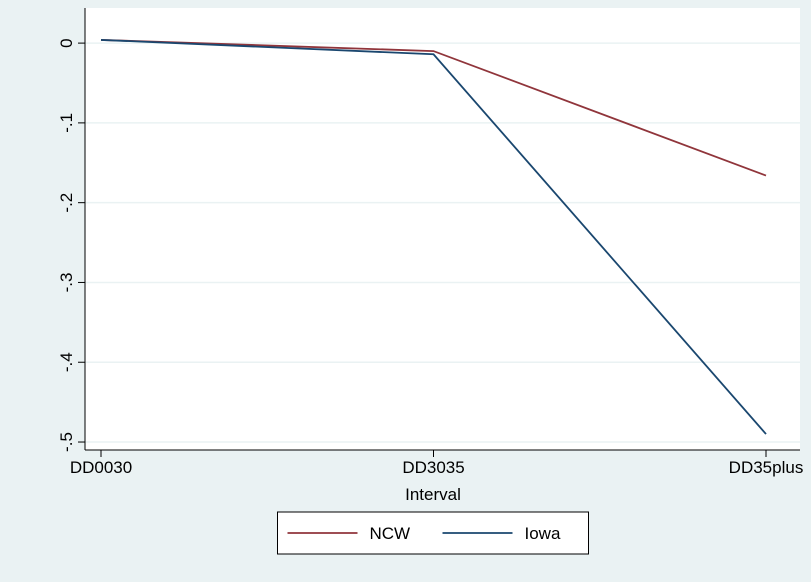  Describe the element at coordinates (433, 494) in the screenshot. I see `x-axis-label: Interval` at that location.